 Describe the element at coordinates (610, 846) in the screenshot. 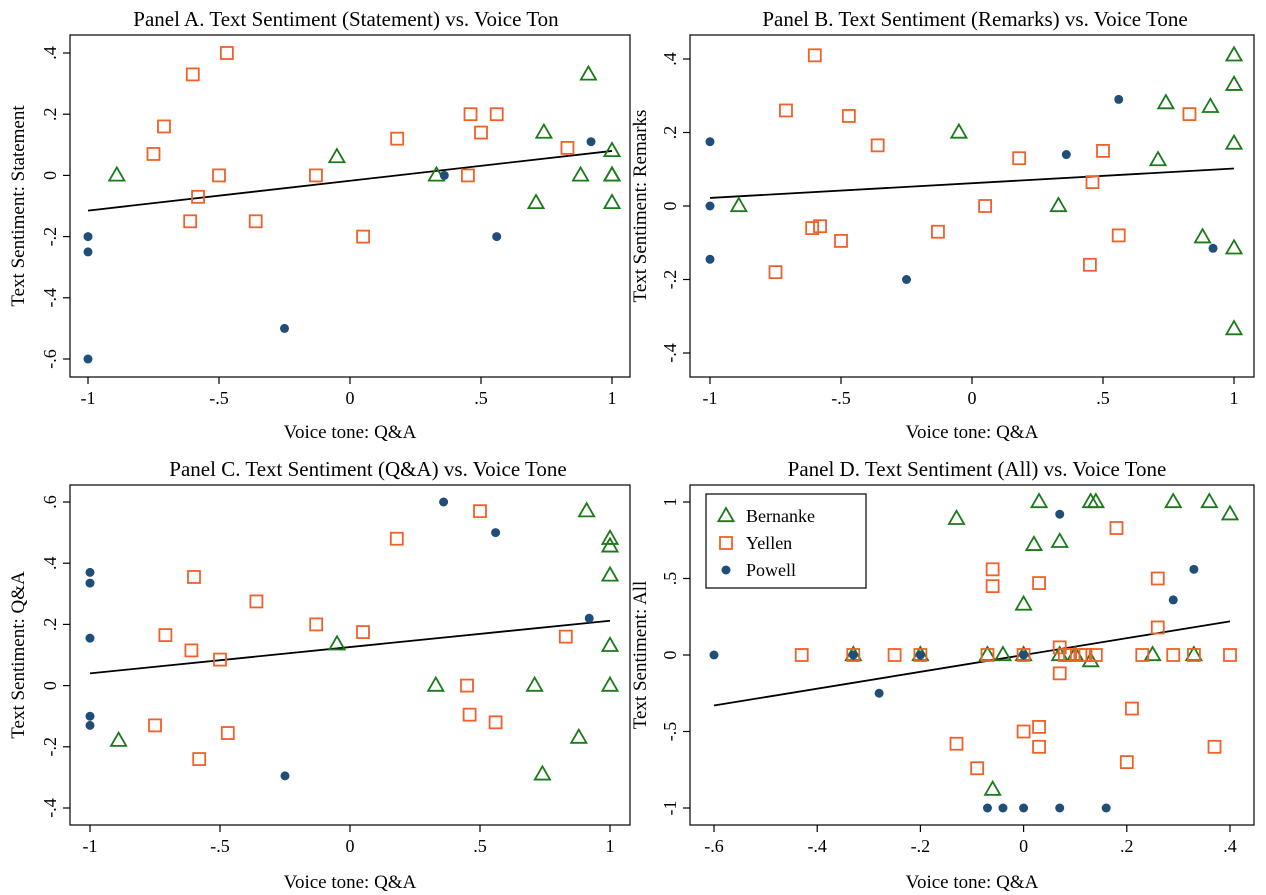

I see `panel-c-x-tick-label: 1` at that location.